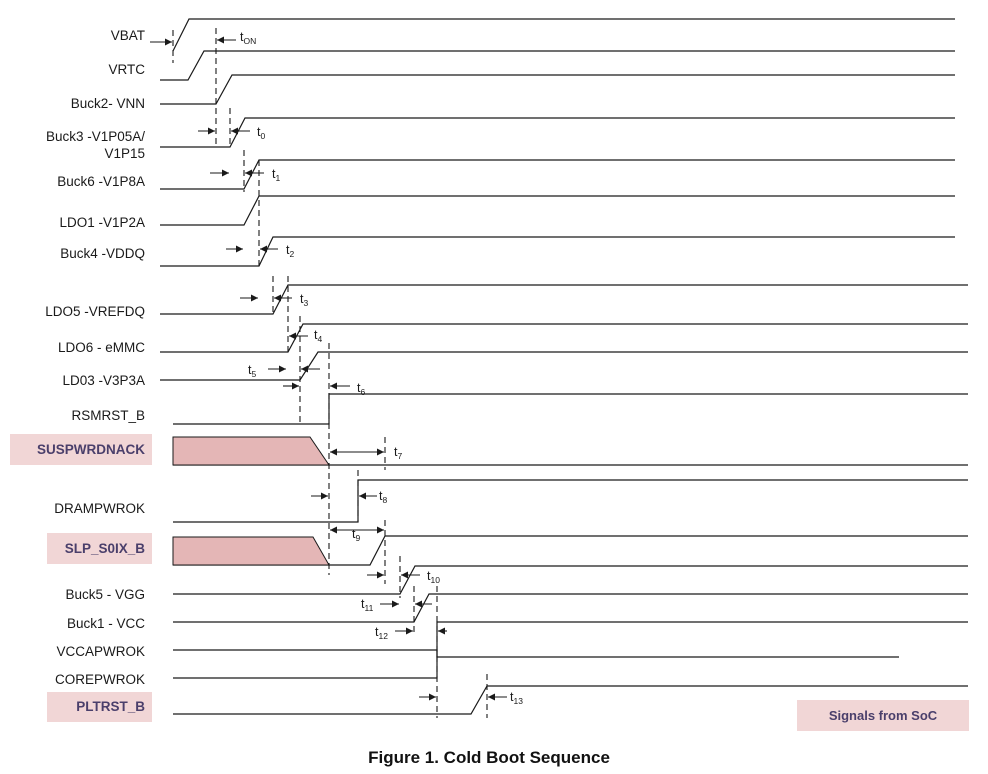 The width and height of the screenshot is (988, 774). What do you see at coordinates (91, 449) in the screenshot?
I see `signal-label-suspwrdnack: SUSPWRDNACK` at bounding box center [91, 449].